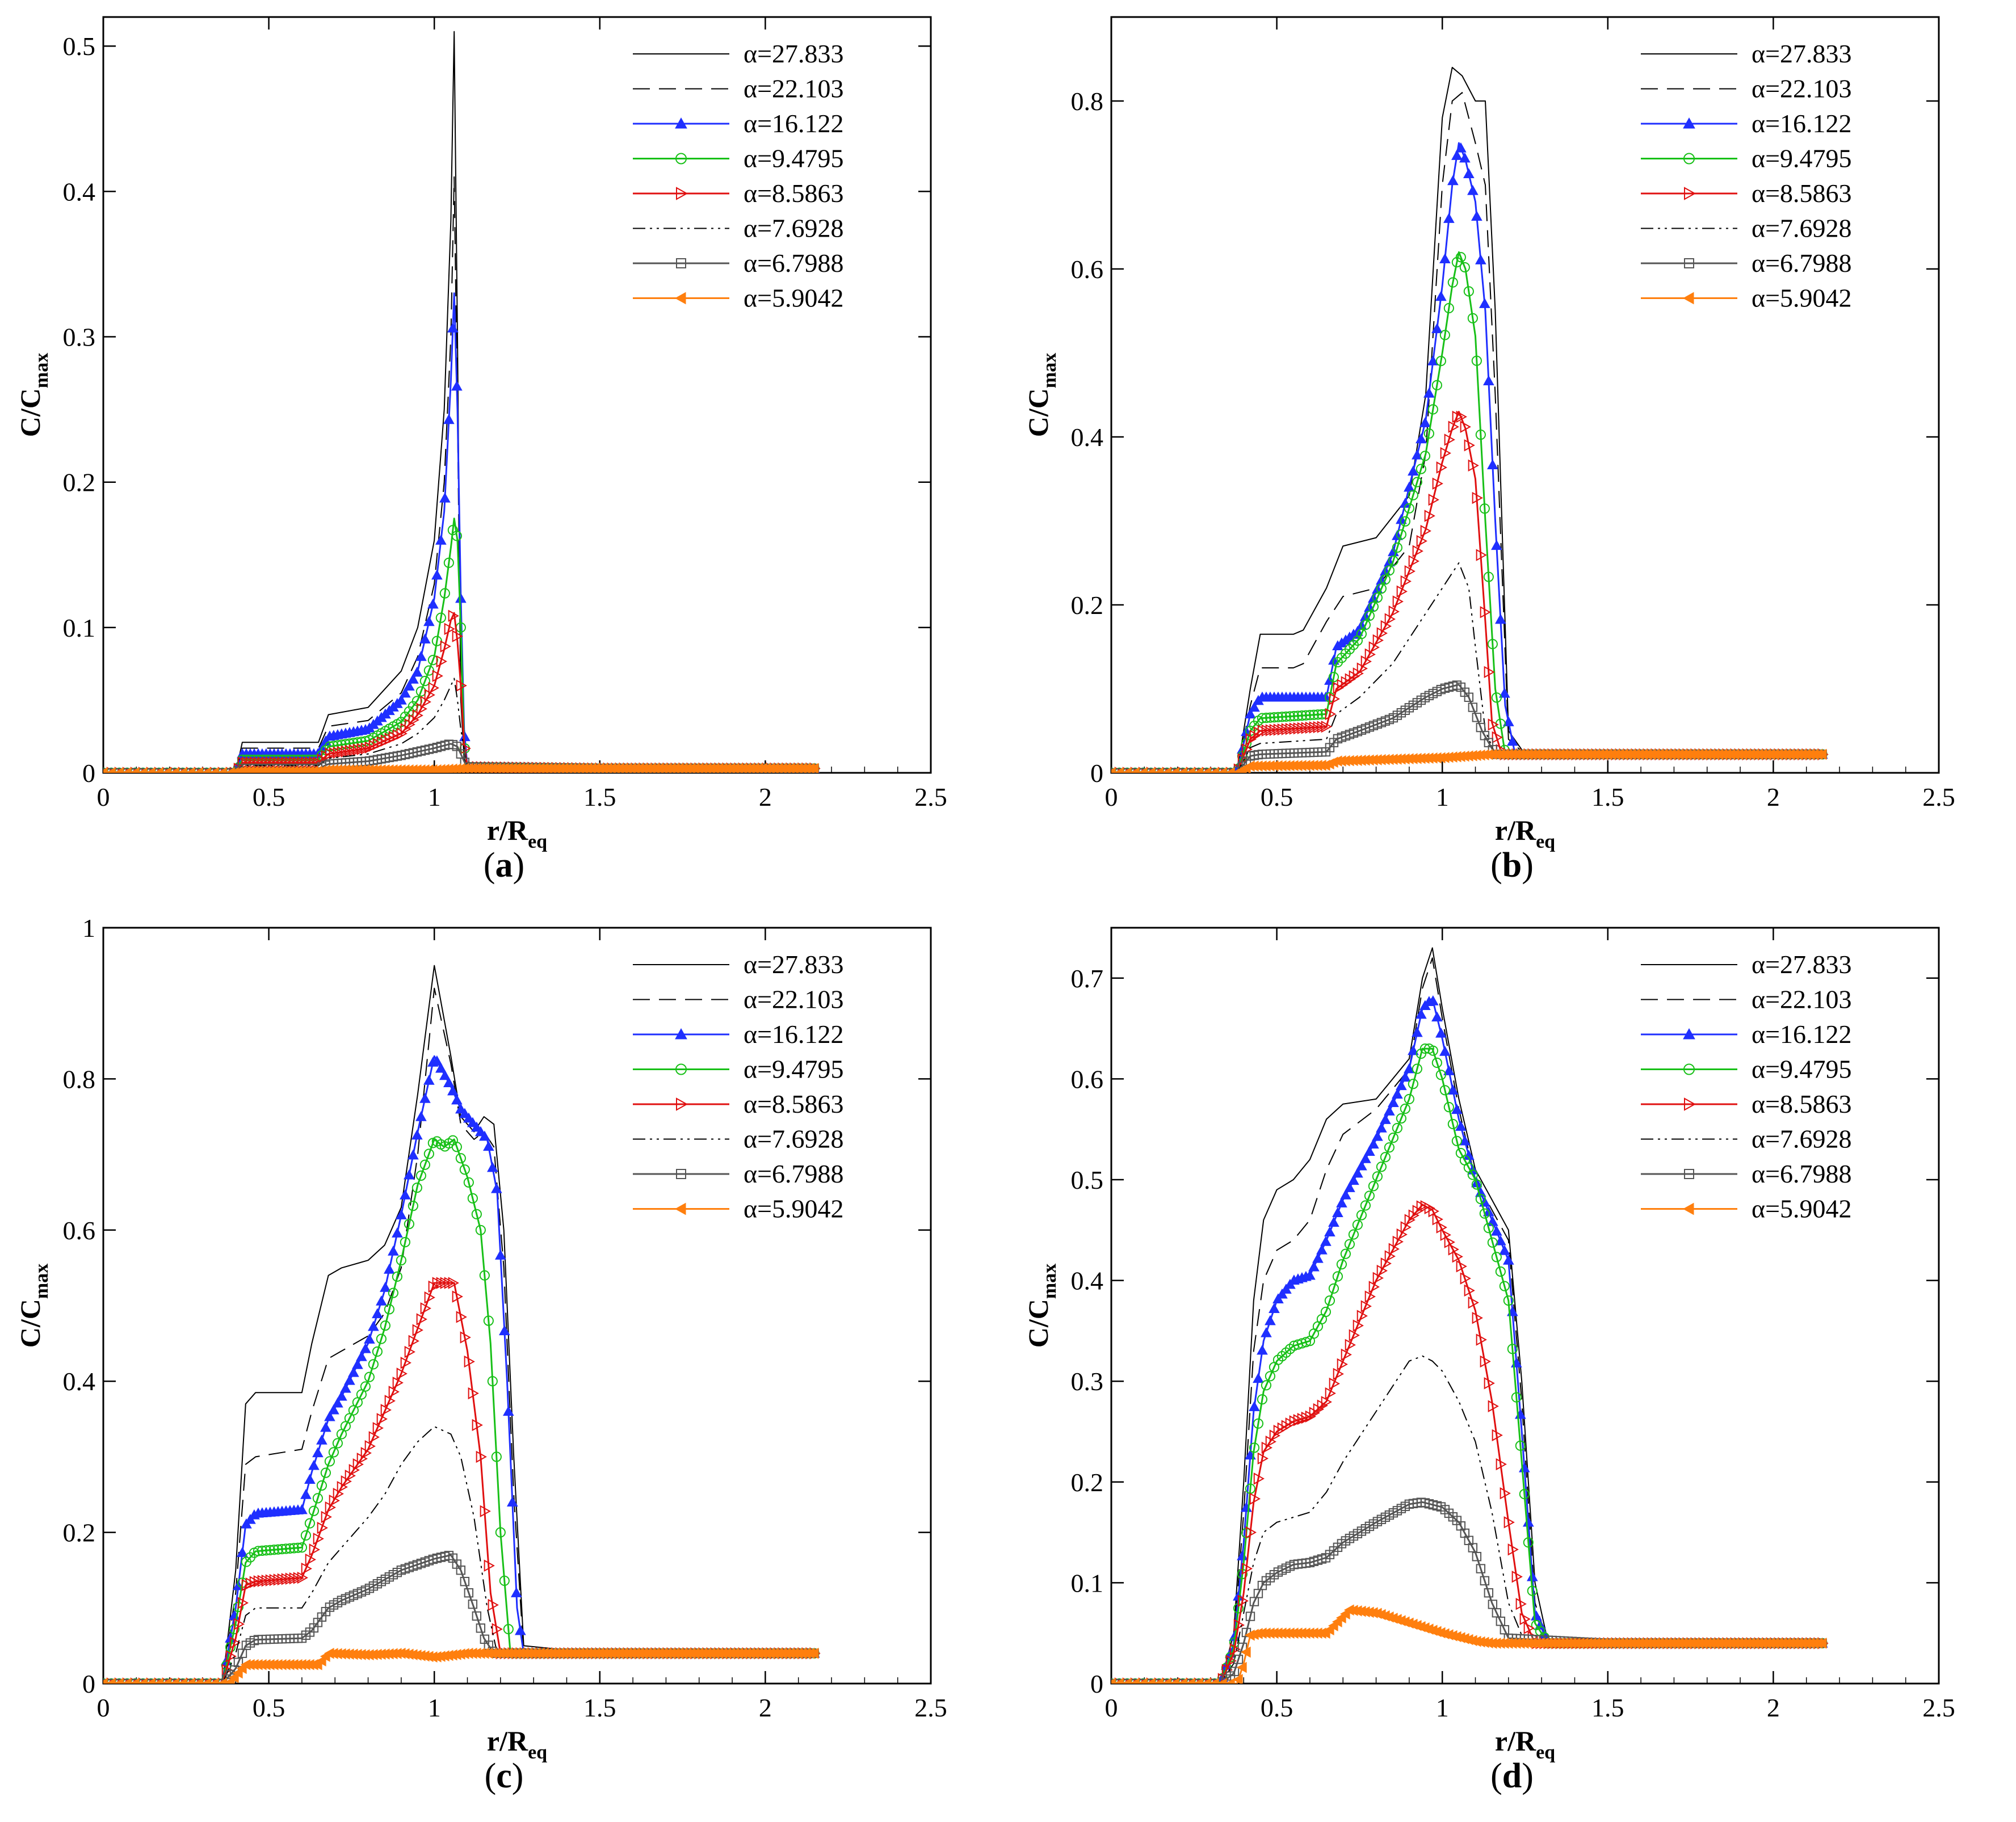 This screenshot has width=2016, height=1822. What do you see at coordinates (88, 773) in the screenshot?
I see `y-tick-label: 0` at bounding box center [88, 773].